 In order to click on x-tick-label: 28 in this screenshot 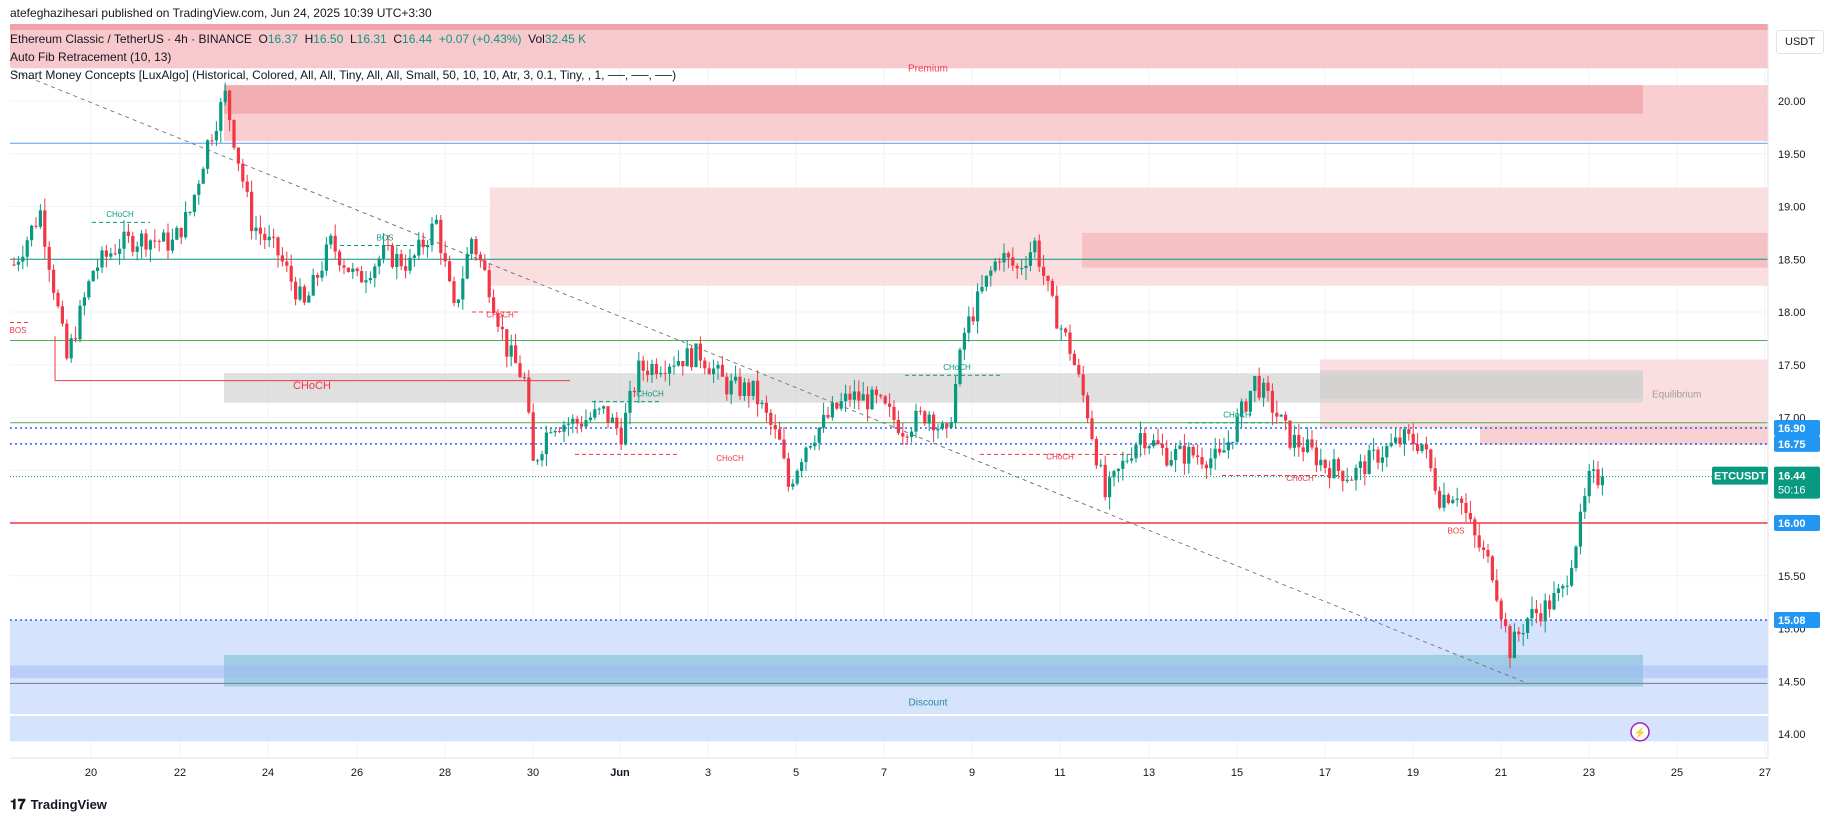, I will do `click(445, 773)`.